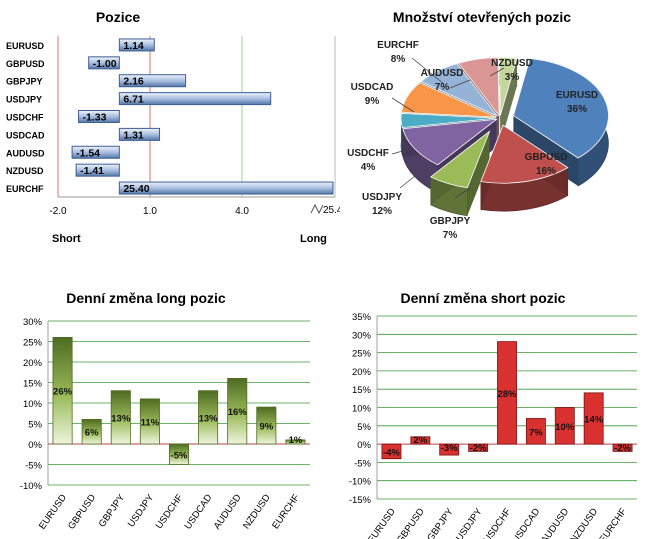 The height and width of the screenshot is (539, 650). I want to click on x-tick-label-gbpjpy: GBPJPY, so click(112, 511).